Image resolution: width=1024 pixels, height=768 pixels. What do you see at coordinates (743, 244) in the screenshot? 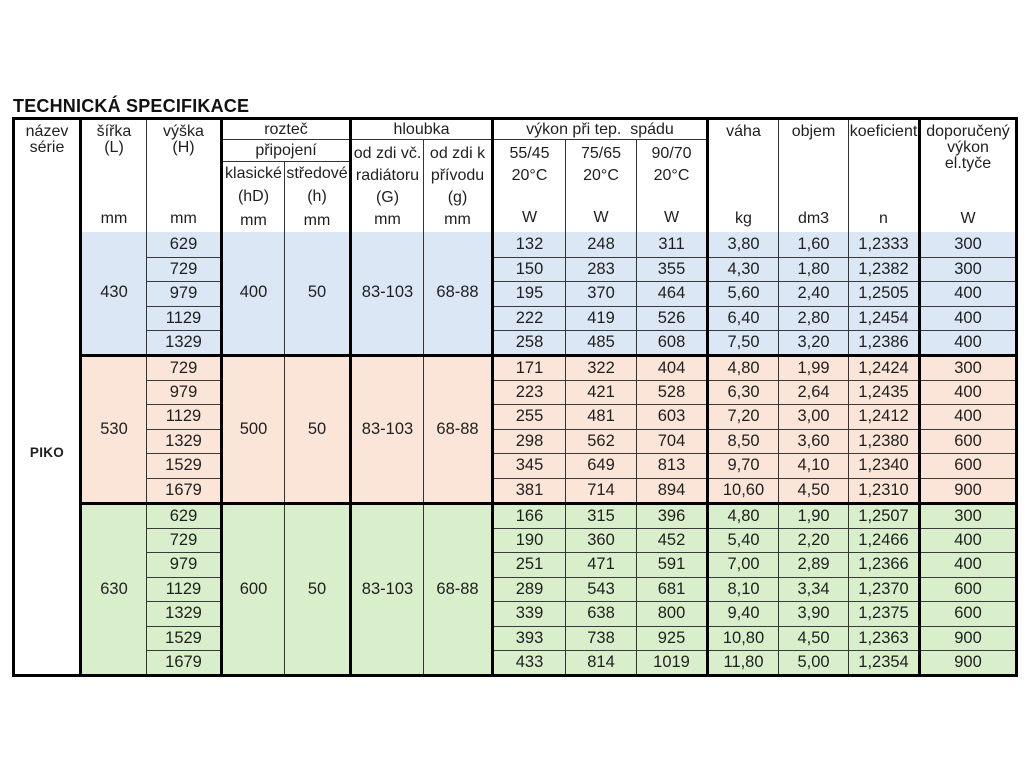
I see `vaha-cell: 3,80` at bounding box center [743, 244].